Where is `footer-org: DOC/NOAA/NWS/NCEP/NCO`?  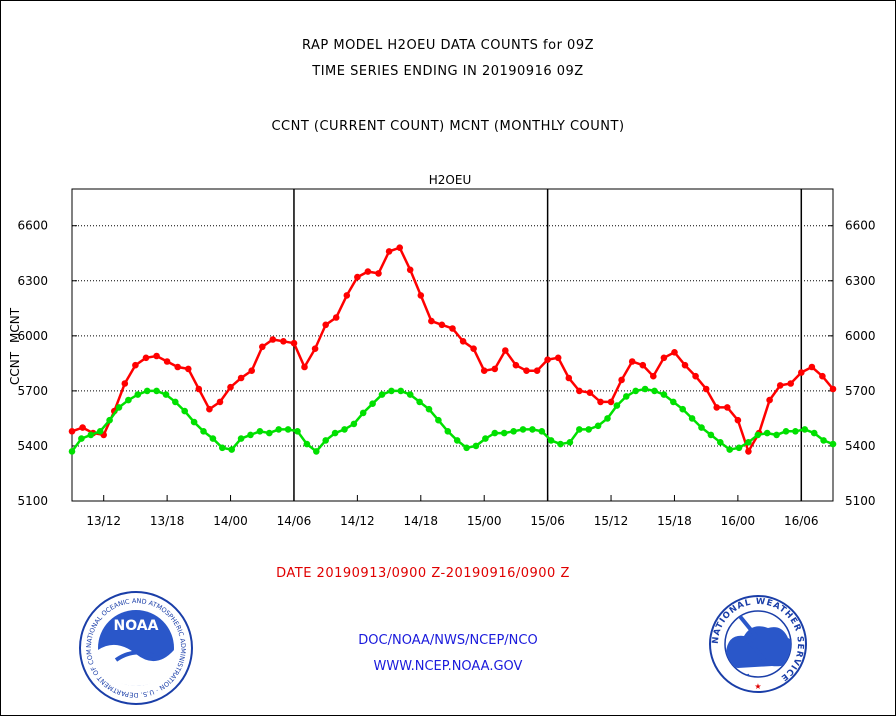
footer-org: DOC/NOAA/NWS/NCEP/NCO is located at coordinates (448, 640).